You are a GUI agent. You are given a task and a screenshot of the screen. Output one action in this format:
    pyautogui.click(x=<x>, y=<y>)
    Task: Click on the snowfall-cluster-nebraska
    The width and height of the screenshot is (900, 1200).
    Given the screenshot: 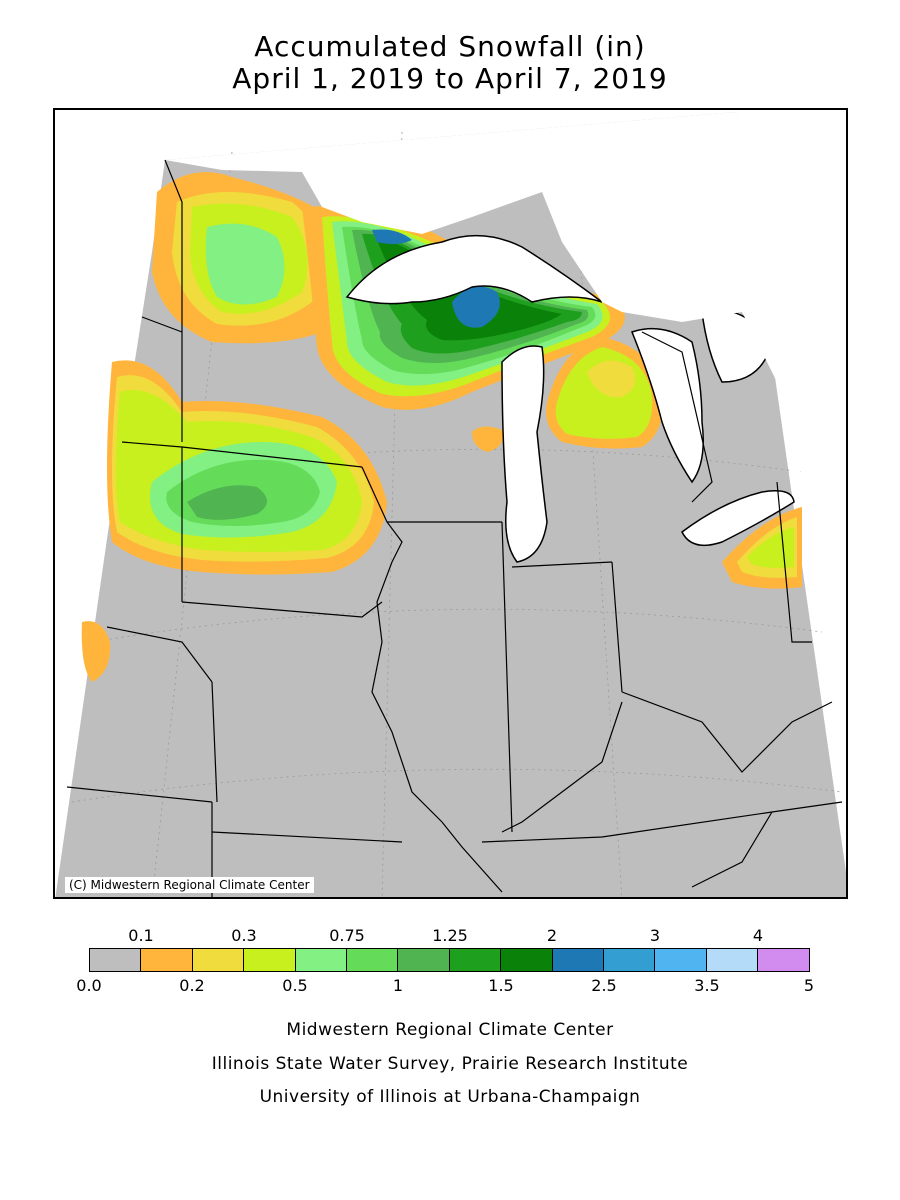 What is the action you would take?
    pyautogui.click(x=96, y=651)
    